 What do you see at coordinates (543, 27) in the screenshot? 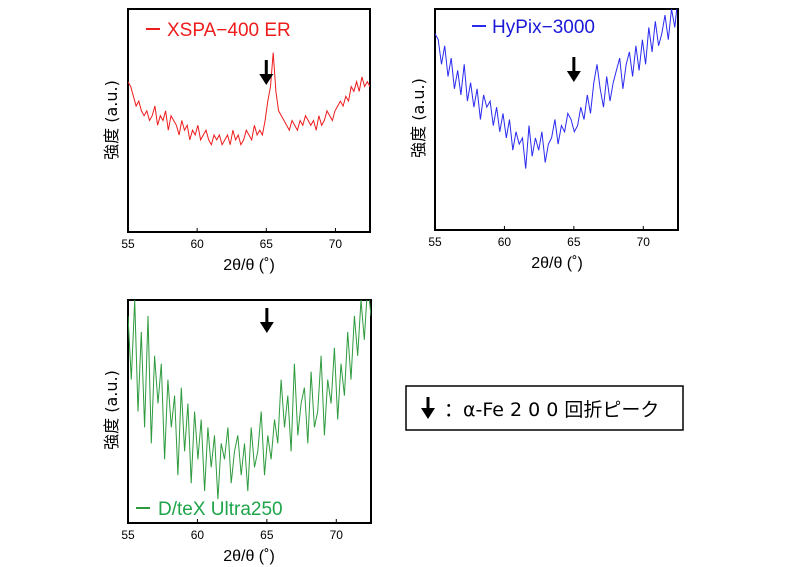
I see `legend-label: HyPix−3000` at bounding box center [543, 27].